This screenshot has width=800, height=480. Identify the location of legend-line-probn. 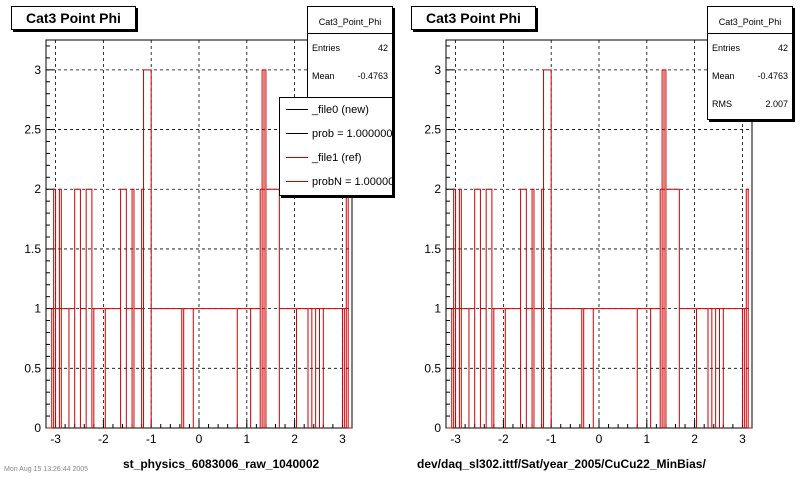
(297, 181).